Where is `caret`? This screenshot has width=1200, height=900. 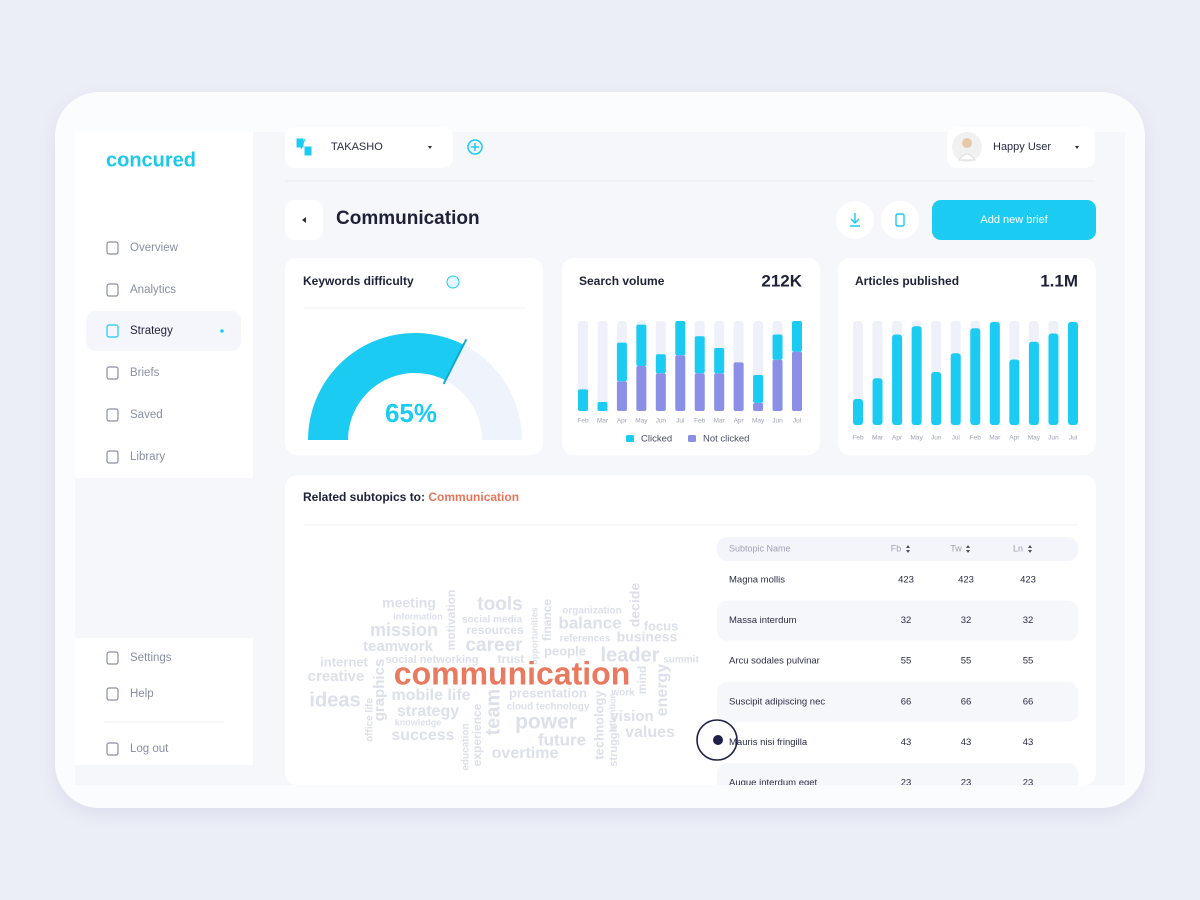
caret is located at coordinates (430, 147).